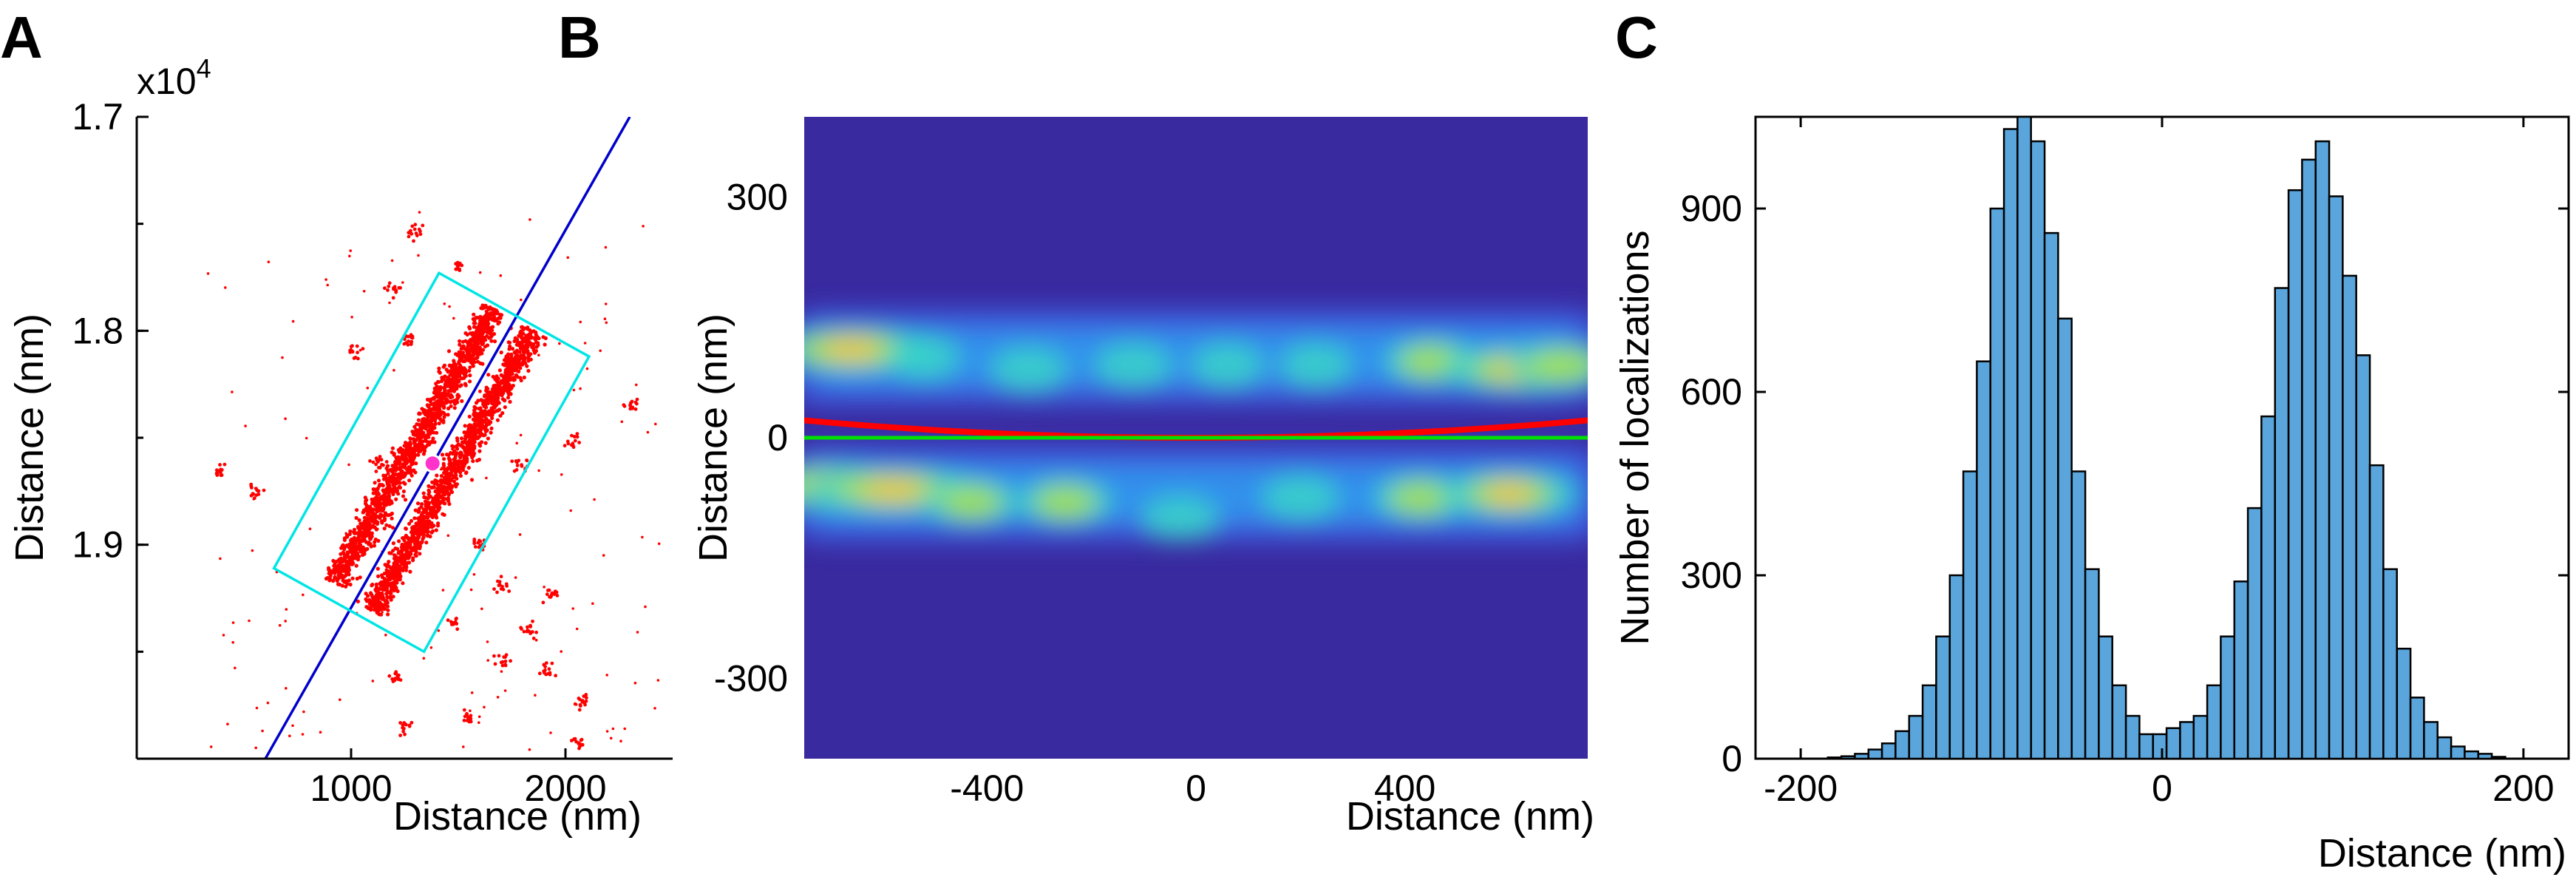 Image resolution: width=2576 pixels, height=877 pixels. What do you see at coordinates (432, 463) in the screenshot?
I see `center-marker` at bounding box center [432, 463].